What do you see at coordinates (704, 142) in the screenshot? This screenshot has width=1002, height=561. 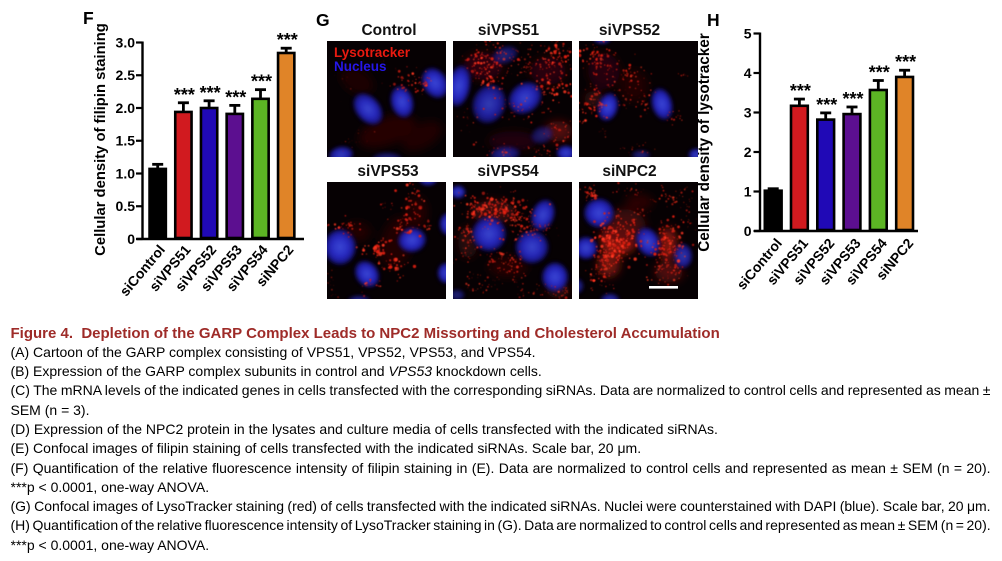 I see `svg-text:Cellular density of lysotracke: Cellular density of lysotracker` at bounding box center [704, 142].